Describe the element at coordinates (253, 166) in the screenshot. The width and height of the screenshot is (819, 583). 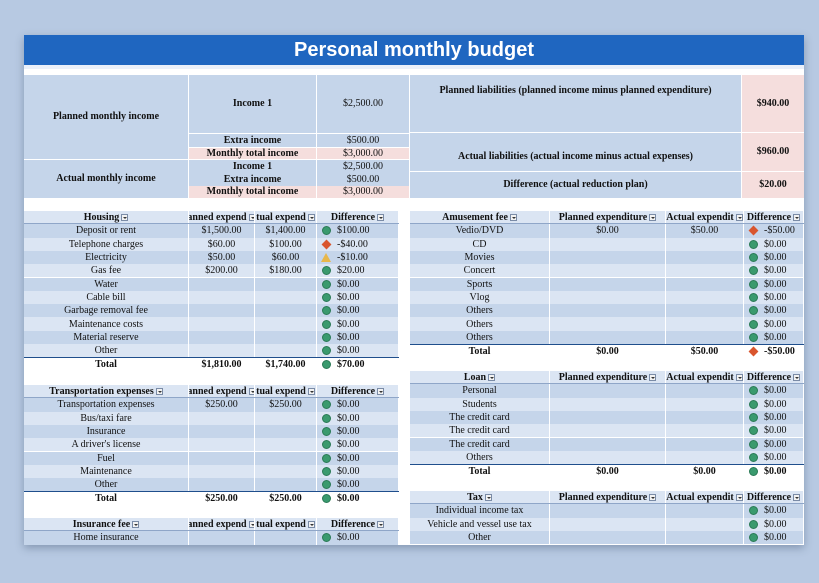
I see `actual-income1-label: Income 1` at that location.